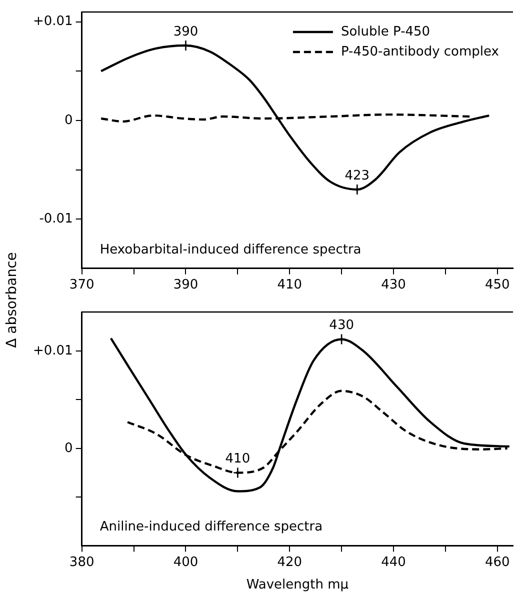 This screenshot has width=515, height=601. What do you see at coordinates (497, 285) in the screenshot?
I see `x-tick-label: 450` at bounding box center [497, 285].